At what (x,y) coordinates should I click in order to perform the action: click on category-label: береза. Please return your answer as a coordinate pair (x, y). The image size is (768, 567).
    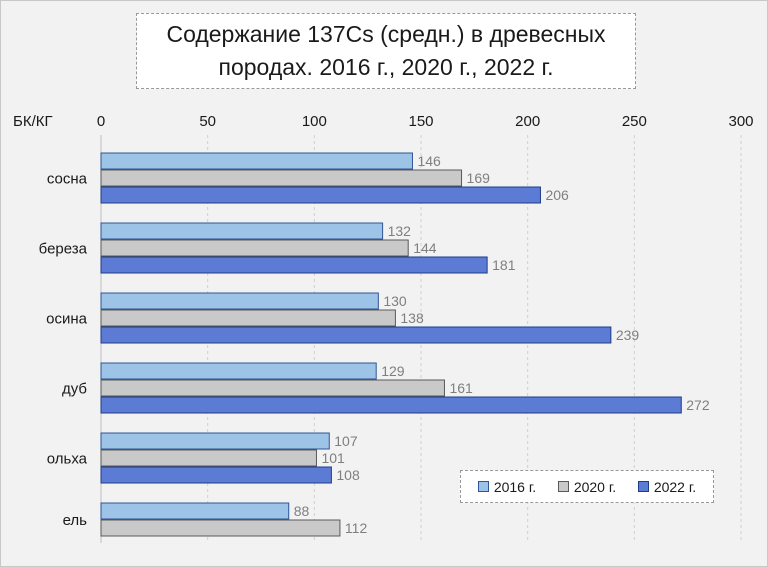
    Looking at the image, I should click on (63, 249).